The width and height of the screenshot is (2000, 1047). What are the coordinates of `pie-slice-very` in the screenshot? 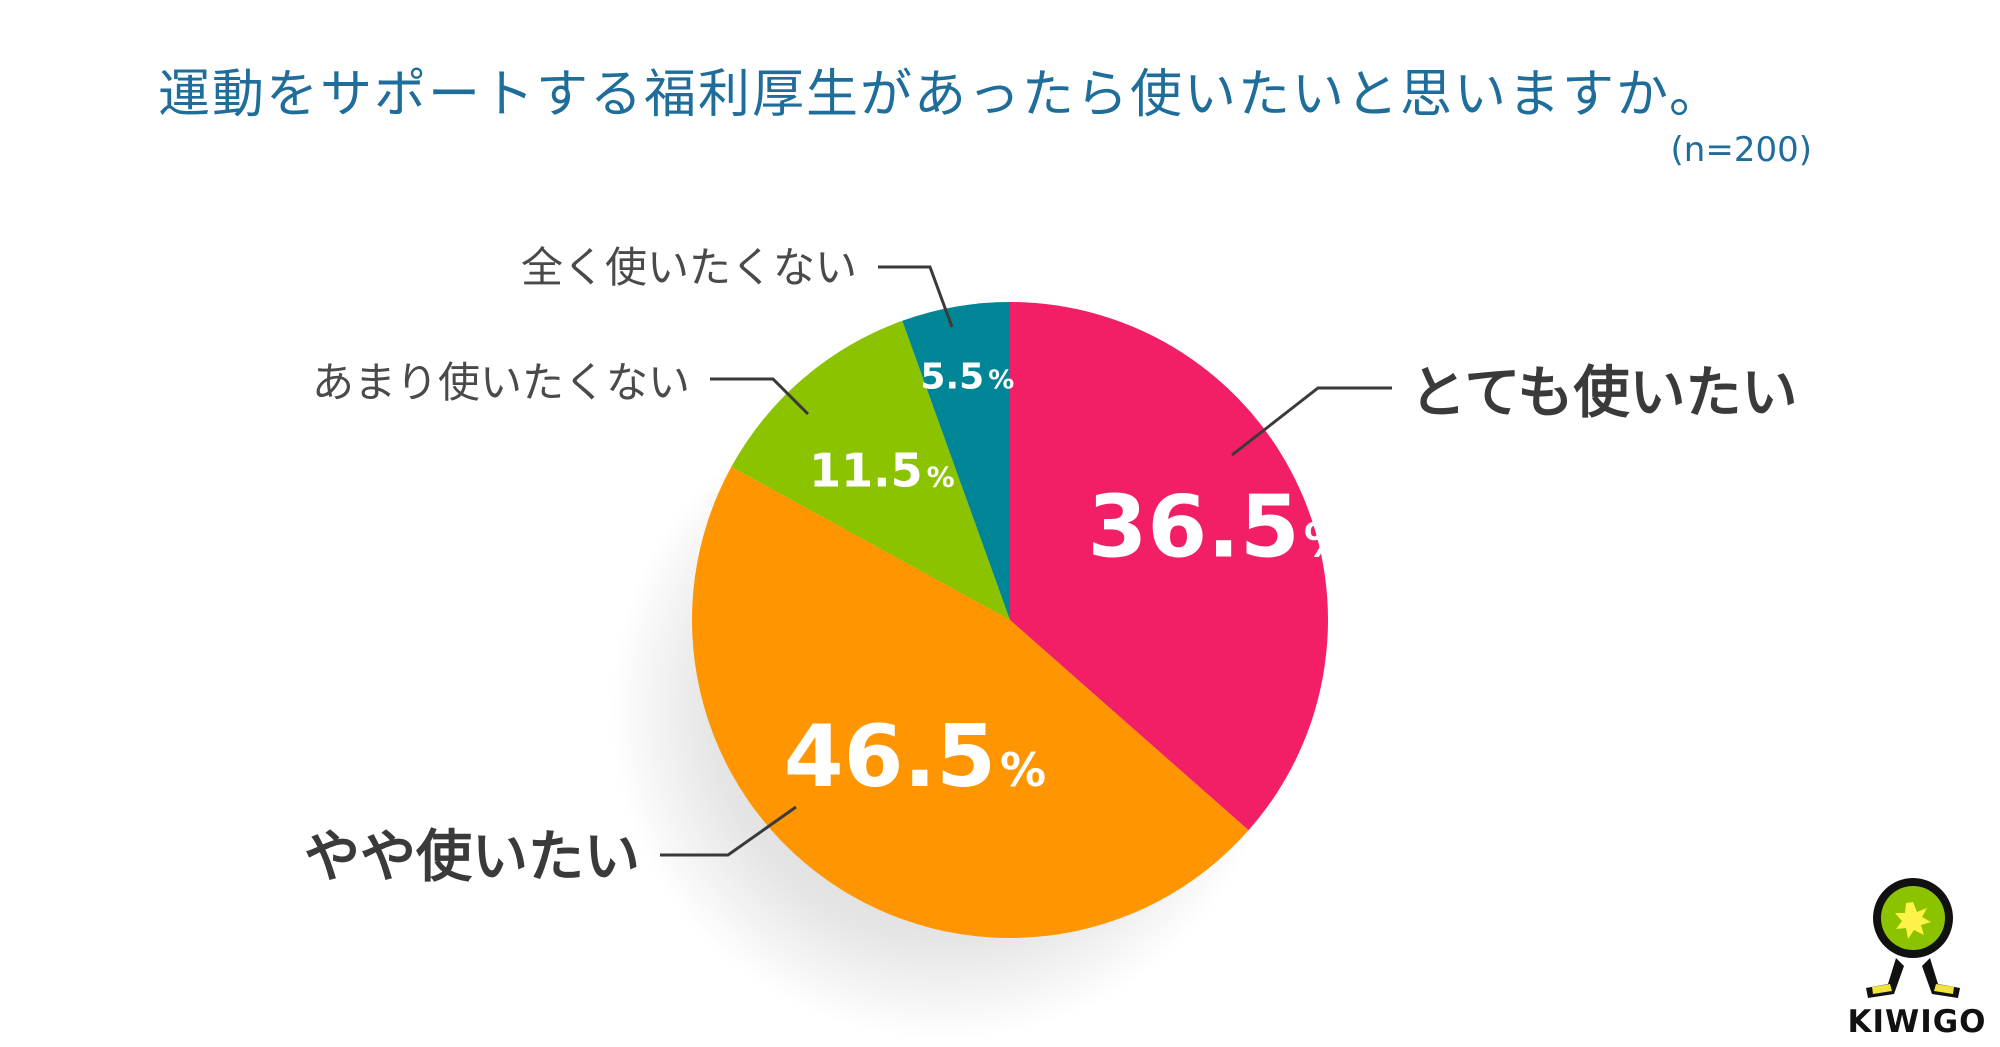 It's located at (1169, 566).